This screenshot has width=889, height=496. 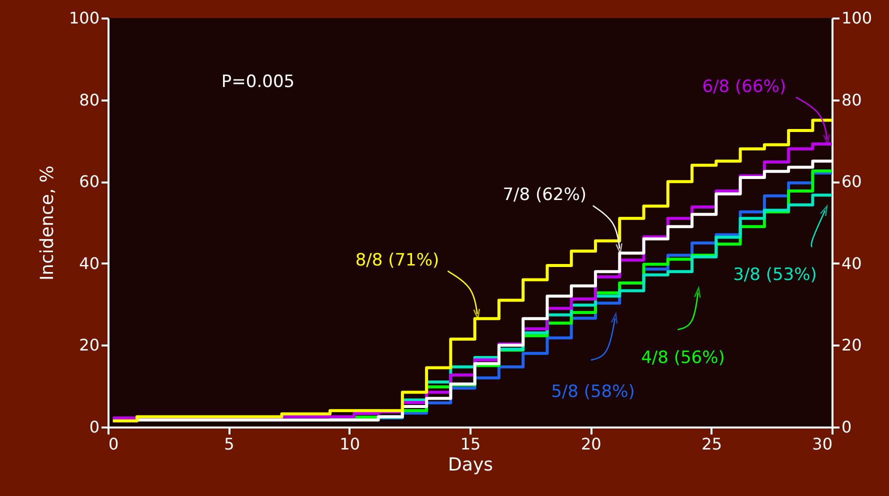 I want to click on y2-tick-label: 60, so click(x=852, y=182).